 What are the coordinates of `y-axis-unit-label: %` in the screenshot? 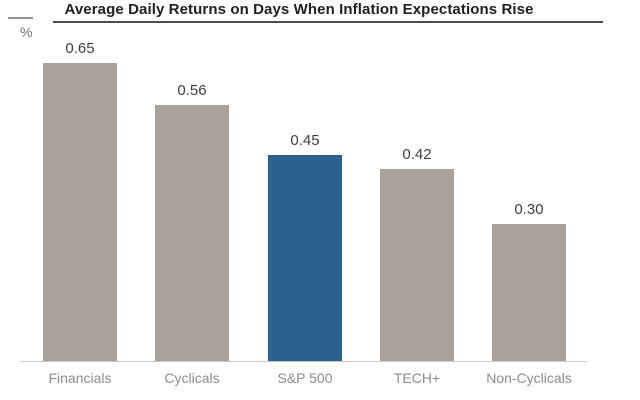 It's located at (26, 32).